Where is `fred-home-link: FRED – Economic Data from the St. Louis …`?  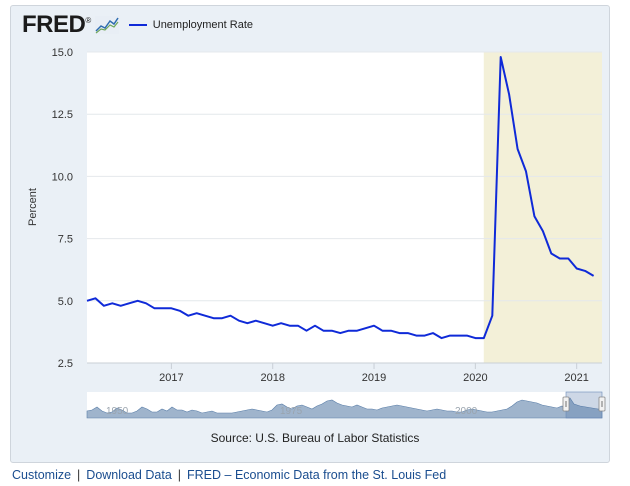 fred-home-link: FRED – Economic Data from the St. Louis … is located at coordinates (317, 475).